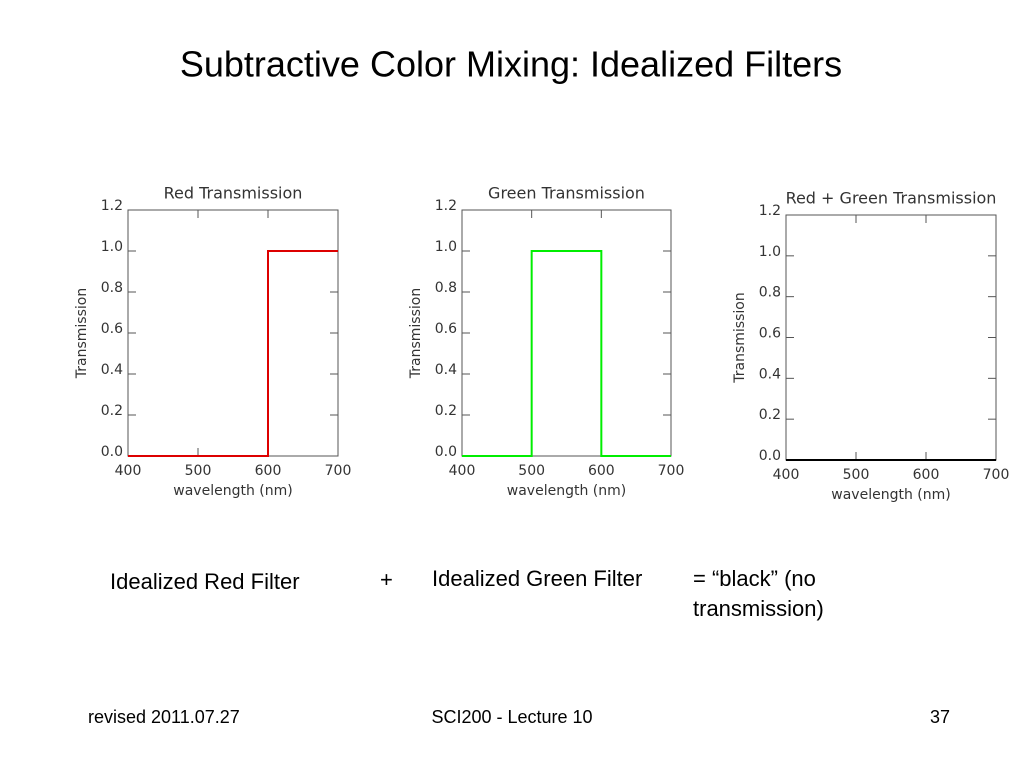 This screenshot has width=1024, height=768. I want to click on caption: +, so click(386, 579).